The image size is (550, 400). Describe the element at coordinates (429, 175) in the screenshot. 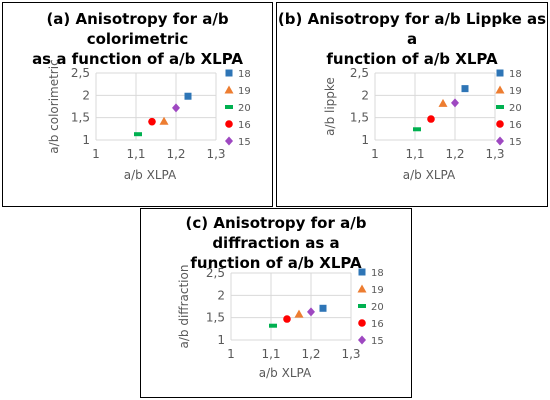

I see `x-axis-label-b: a/b XLPA` at that location.